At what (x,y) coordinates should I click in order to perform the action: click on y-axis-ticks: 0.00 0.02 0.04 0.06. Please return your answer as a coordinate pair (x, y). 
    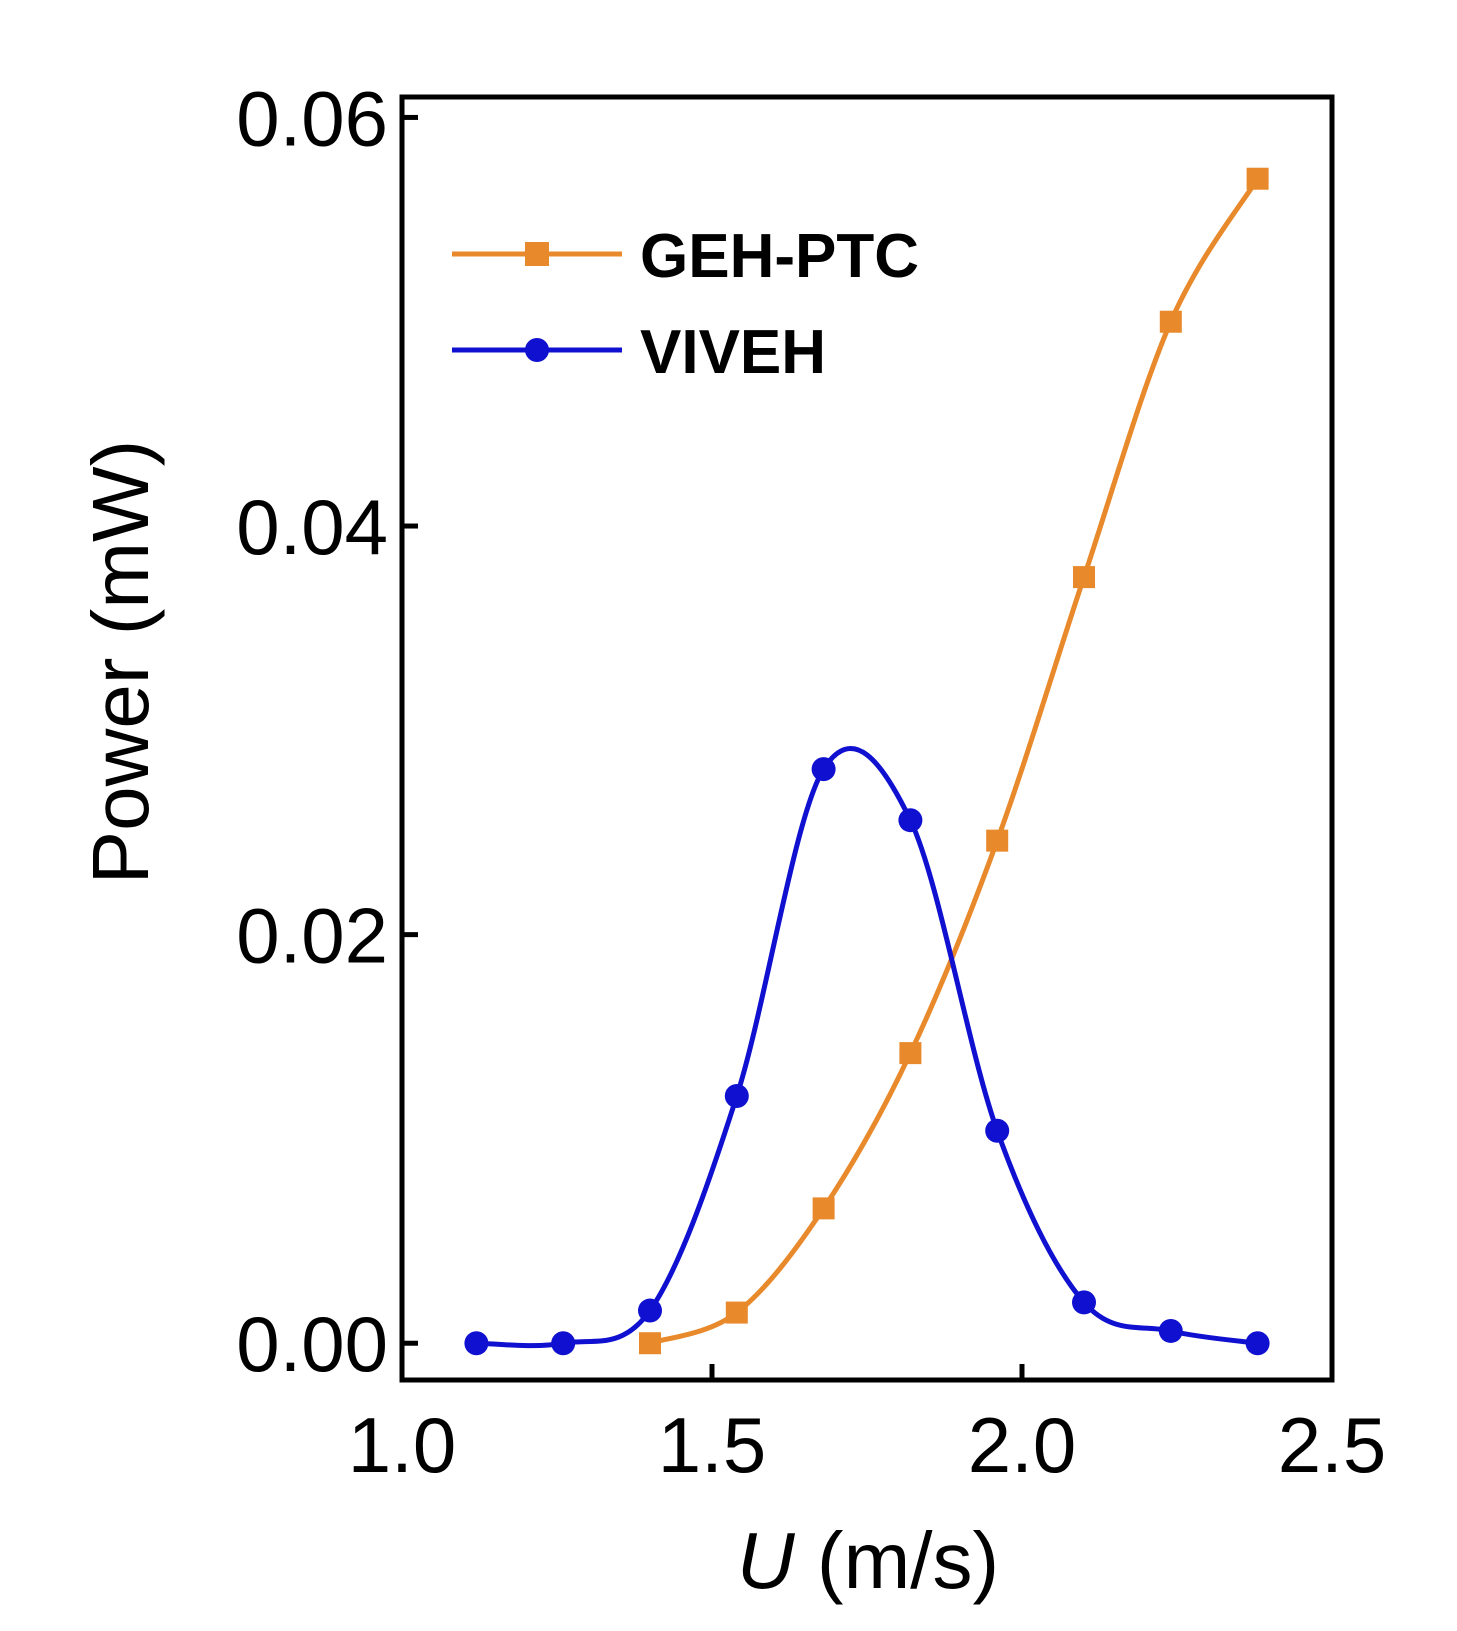
    Looking at the image, I should click on (327, 731).